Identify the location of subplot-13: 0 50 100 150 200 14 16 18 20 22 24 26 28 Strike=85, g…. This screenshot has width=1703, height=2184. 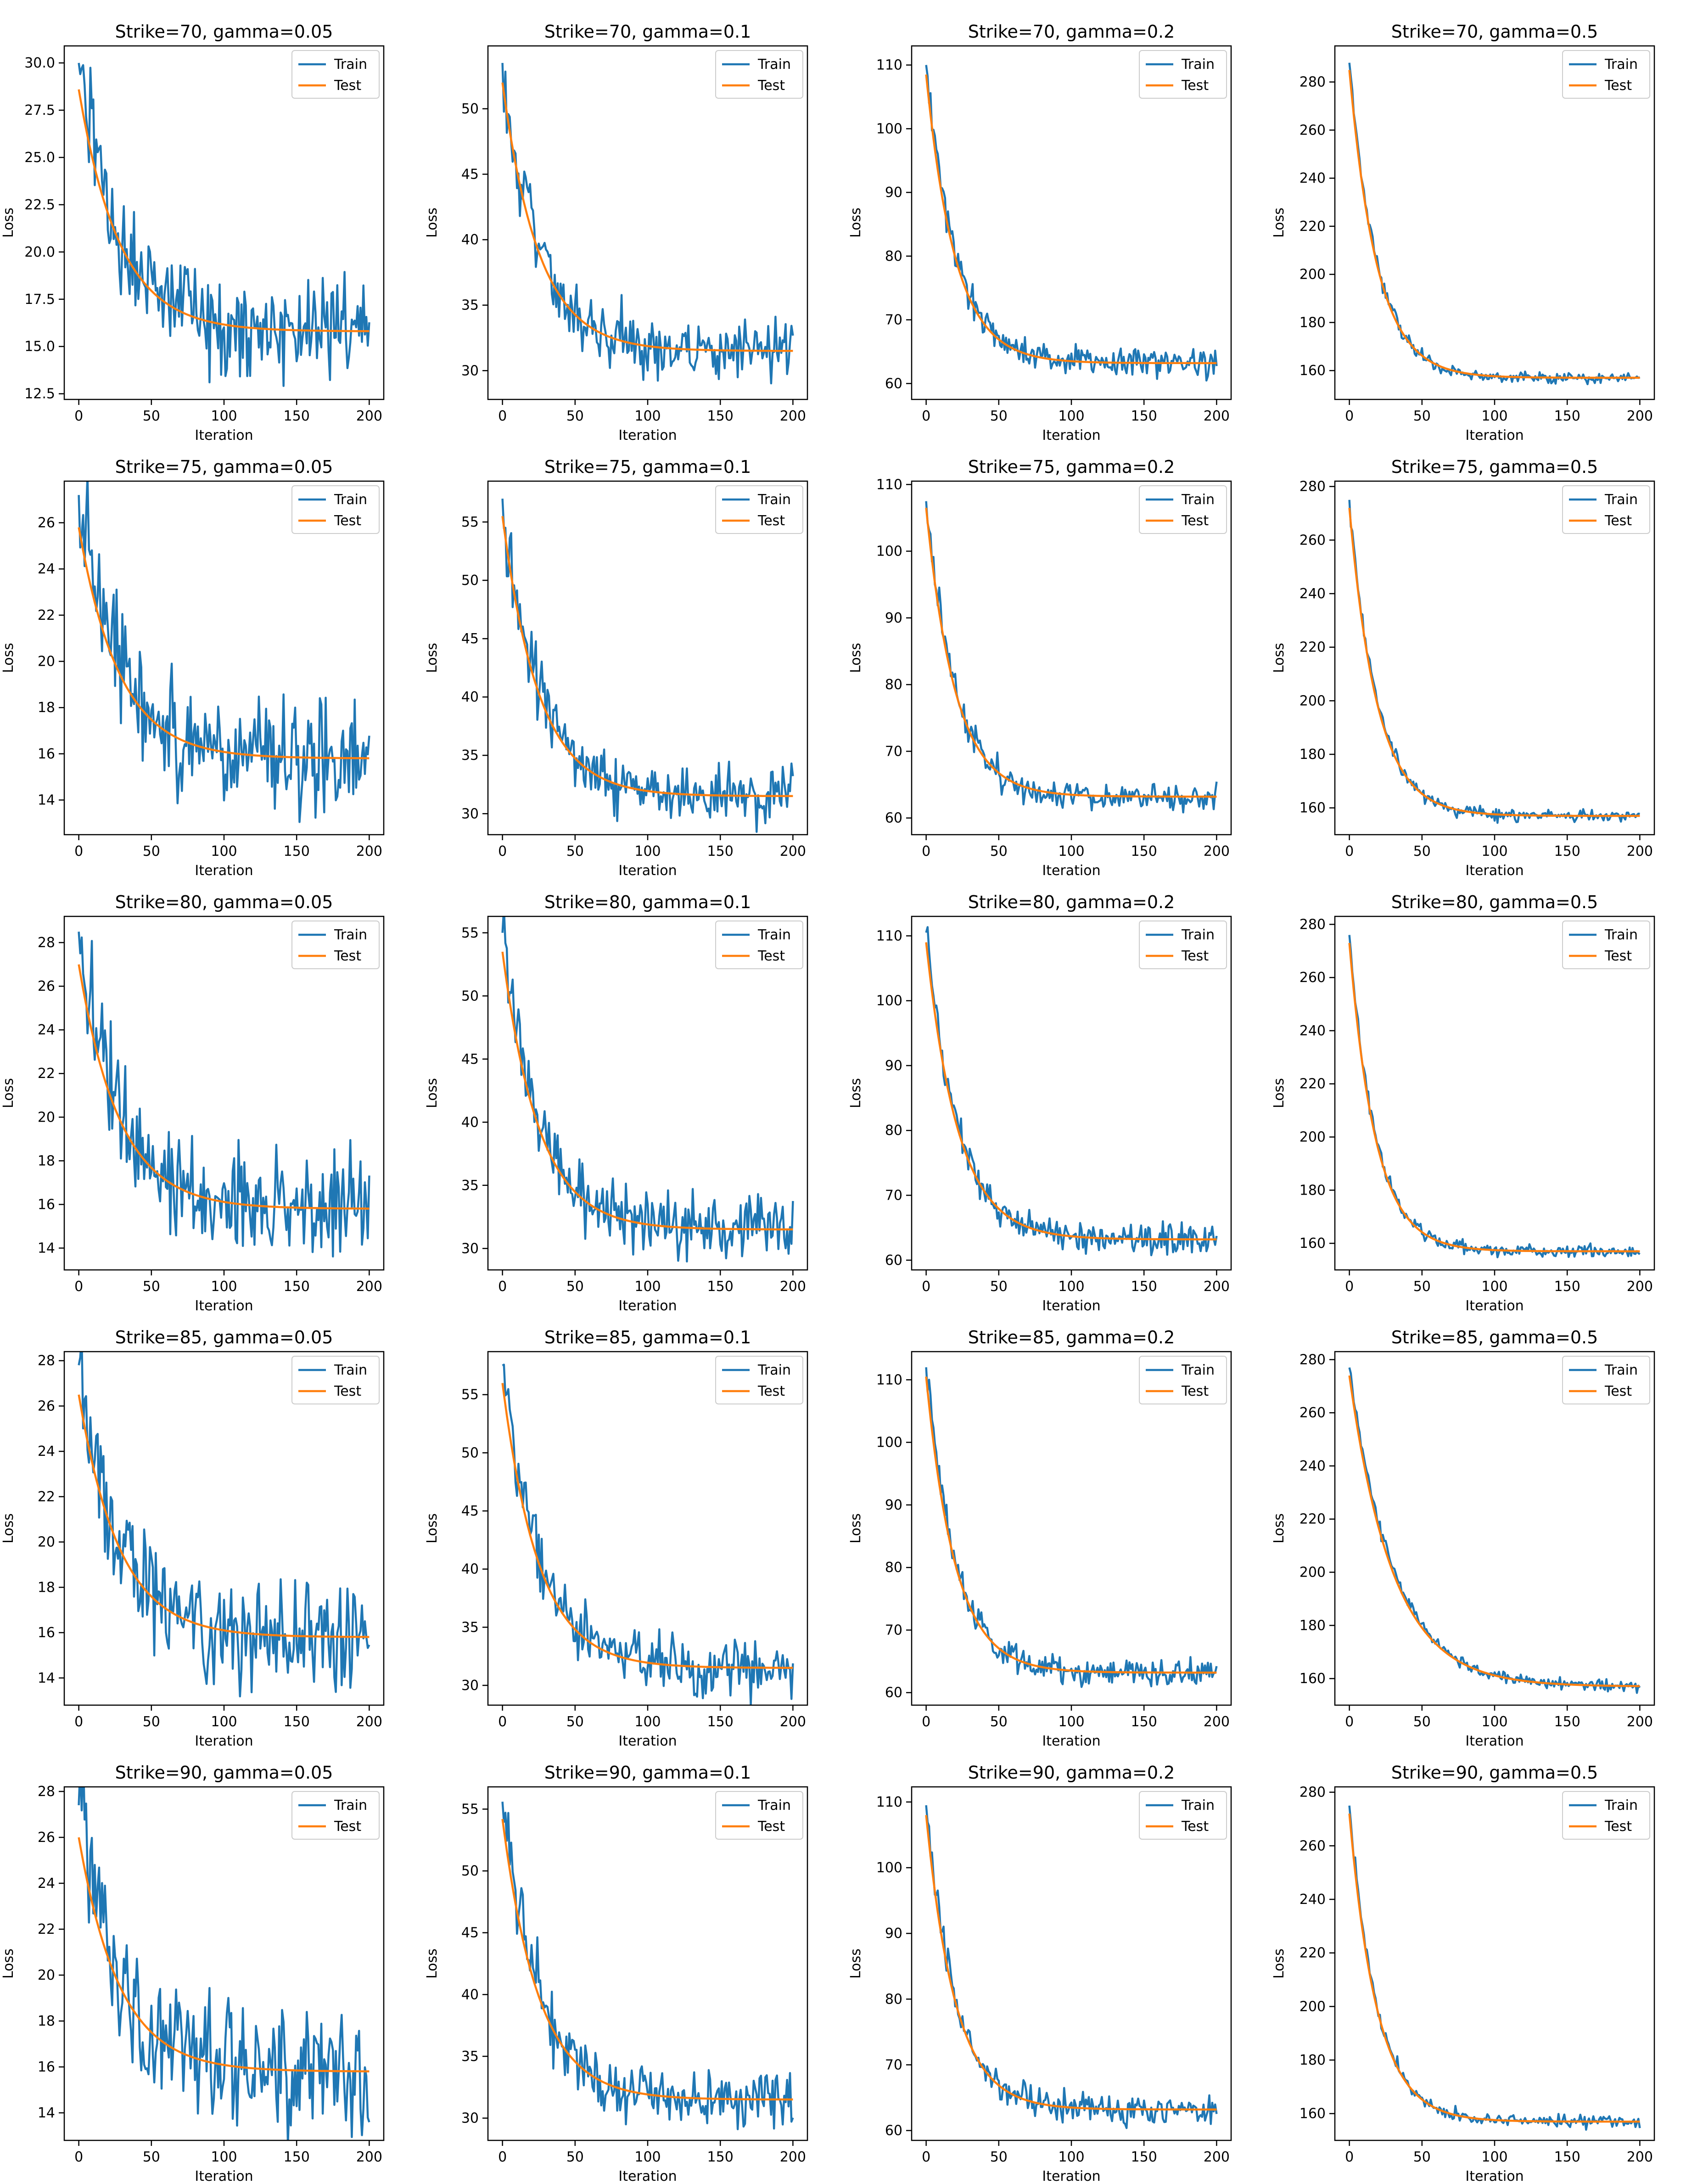
(192, 1538).